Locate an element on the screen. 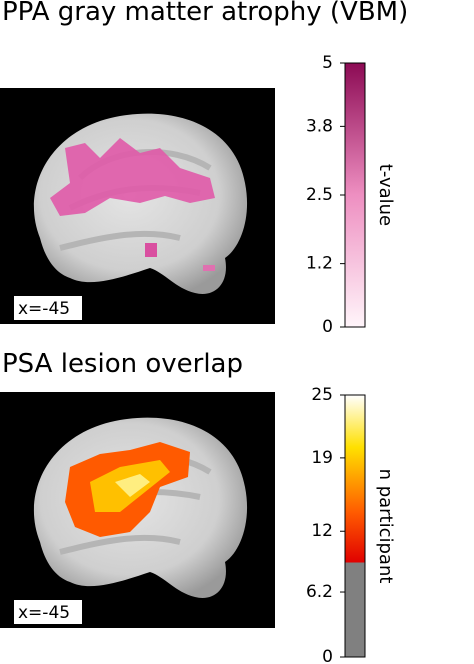 The height and width of the screenshot is (664, 474). tick-label: 25 is located at coordinates (322, 395).